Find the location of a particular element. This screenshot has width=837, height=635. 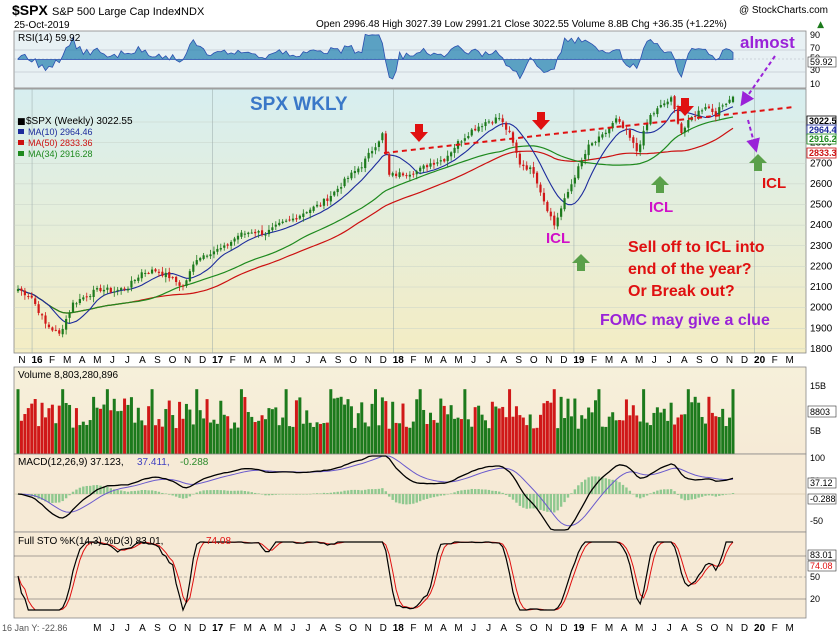

x-tick-label-bottom: D is located at coordinates (563, 628).